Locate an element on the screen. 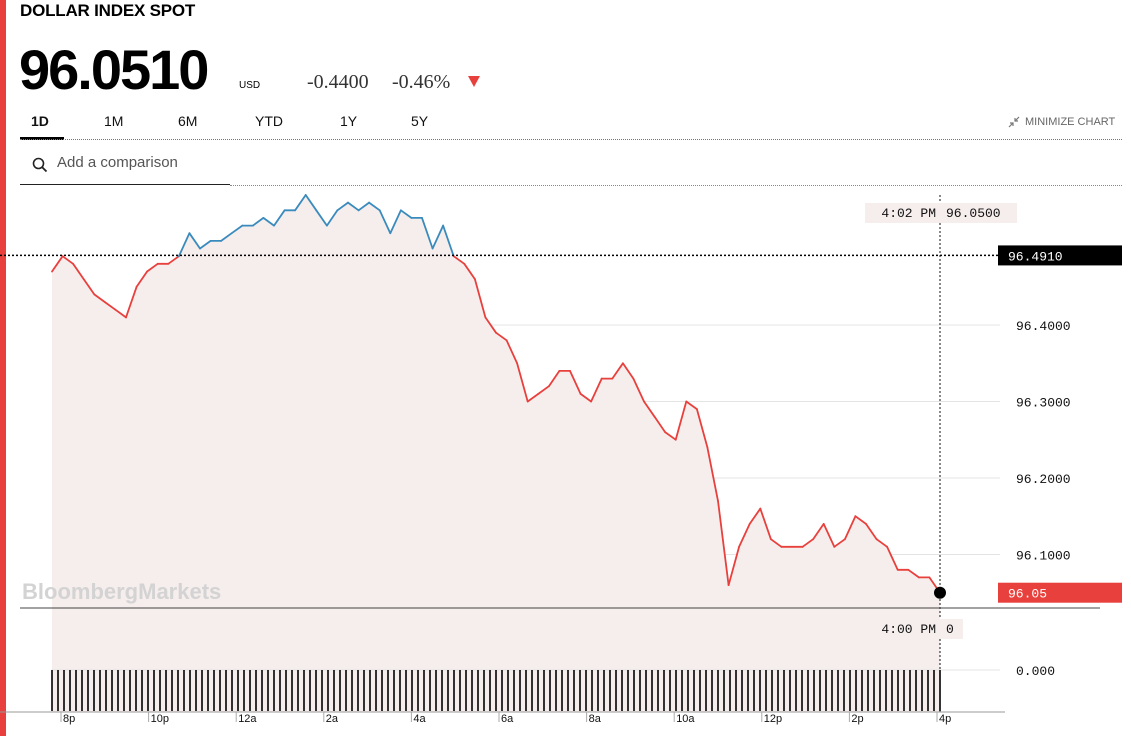 Image resolution: width=1131 pixels, height=736 pixels. range-tabs: 1D 1M 6M YTD 1Y 5Y is located at coordinates (571, 124).